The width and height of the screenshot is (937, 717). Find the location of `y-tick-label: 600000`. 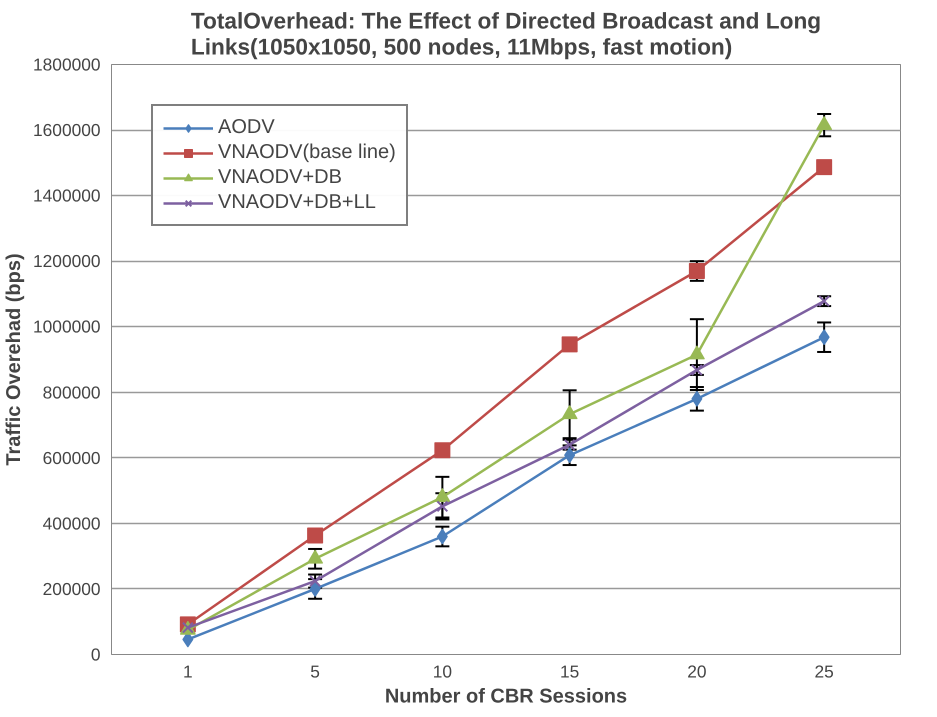

y-tick-label: 600000 is located at coordinates (71, 458).